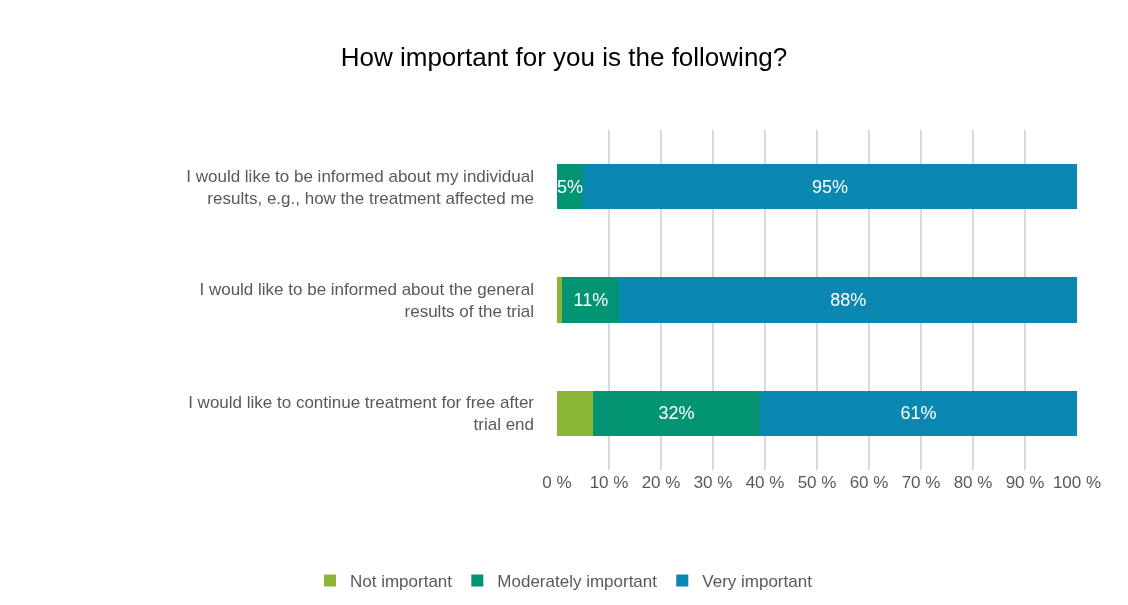  I want to click on legend-label: Not important, so click(401, 582).